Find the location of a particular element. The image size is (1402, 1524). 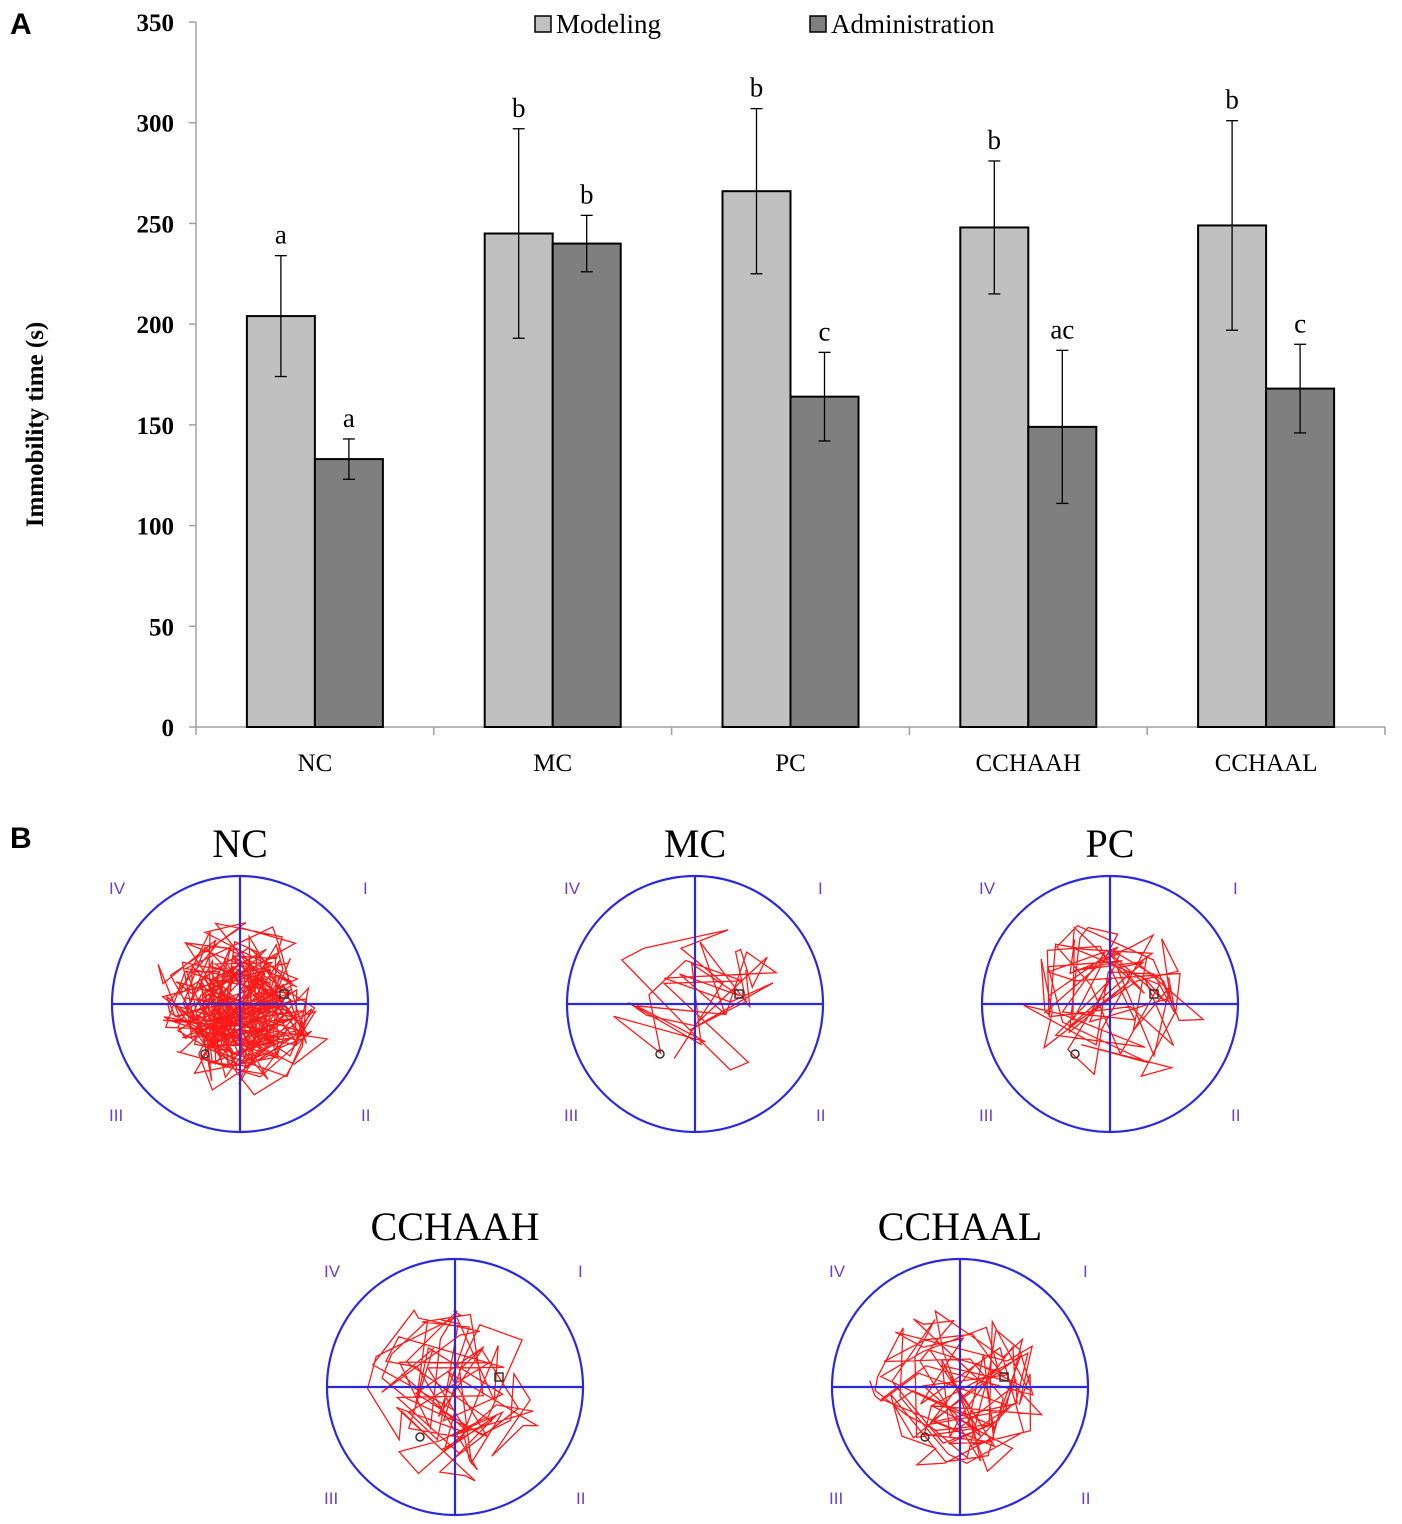

y-tick-label: 350 is located at coordinates (156, 23).